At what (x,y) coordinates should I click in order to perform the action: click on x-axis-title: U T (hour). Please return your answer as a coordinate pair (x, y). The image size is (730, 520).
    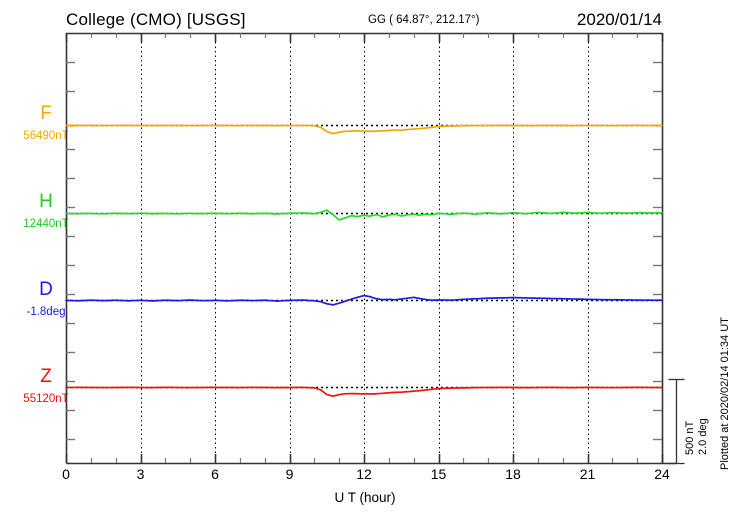
    Looking at the image, I should click on (365, 497).